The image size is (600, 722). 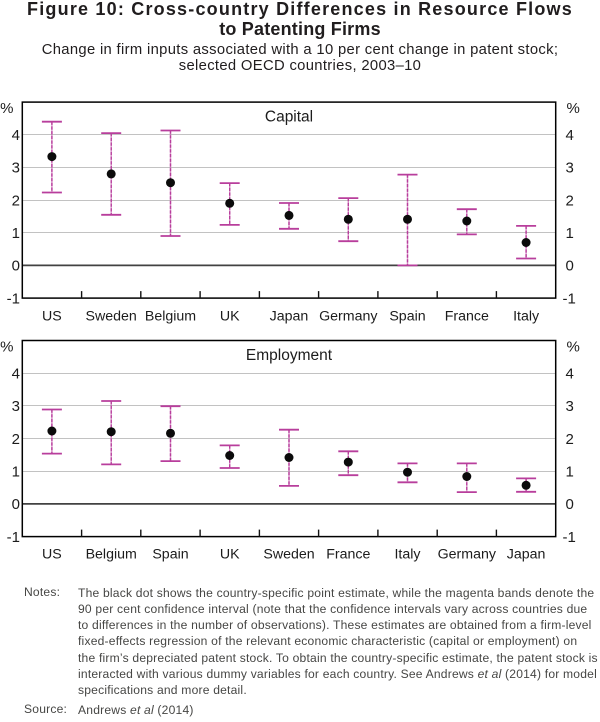 What do you see at coordinates (289, 355) in the screenshot?
I see `svg-text: Employment` at bounding box center [289, 355].